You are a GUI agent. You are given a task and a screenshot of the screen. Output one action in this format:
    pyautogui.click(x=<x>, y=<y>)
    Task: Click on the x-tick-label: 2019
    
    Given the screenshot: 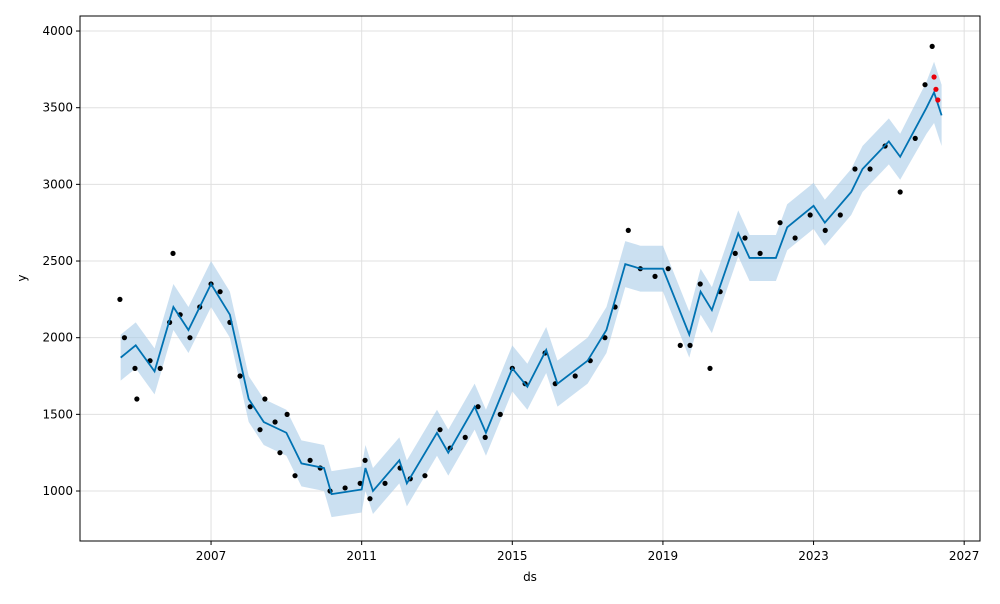 What is the action you would take?
    pyautogui.click(x=663, y=556)
    